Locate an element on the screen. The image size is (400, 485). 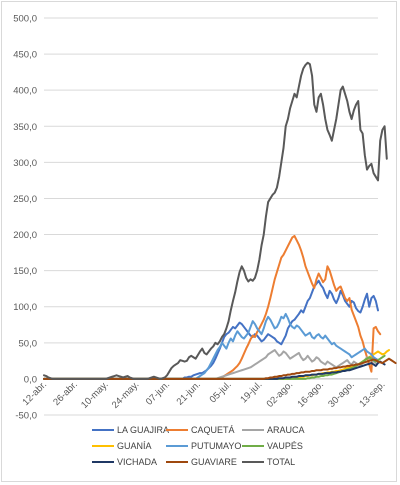
x-tick-label: 02-ago. is located at coordinates (280, 394).